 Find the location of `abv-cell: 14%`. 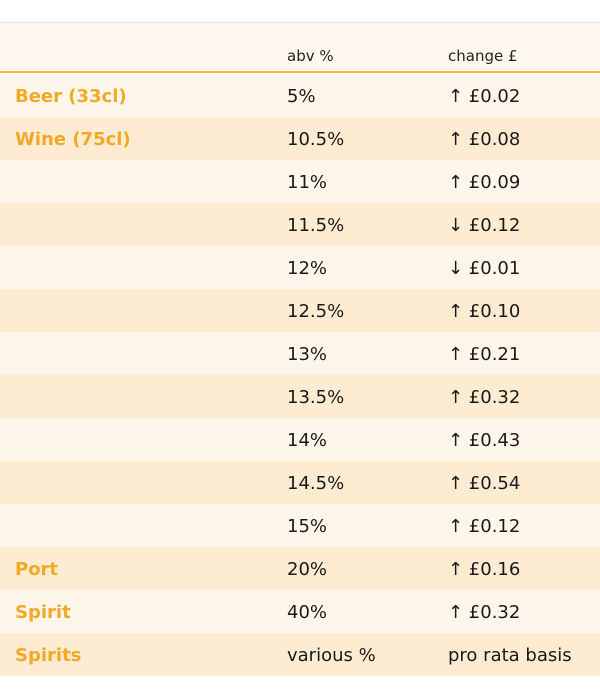

abv-cell: 14% is located at coordinates (307, 440).